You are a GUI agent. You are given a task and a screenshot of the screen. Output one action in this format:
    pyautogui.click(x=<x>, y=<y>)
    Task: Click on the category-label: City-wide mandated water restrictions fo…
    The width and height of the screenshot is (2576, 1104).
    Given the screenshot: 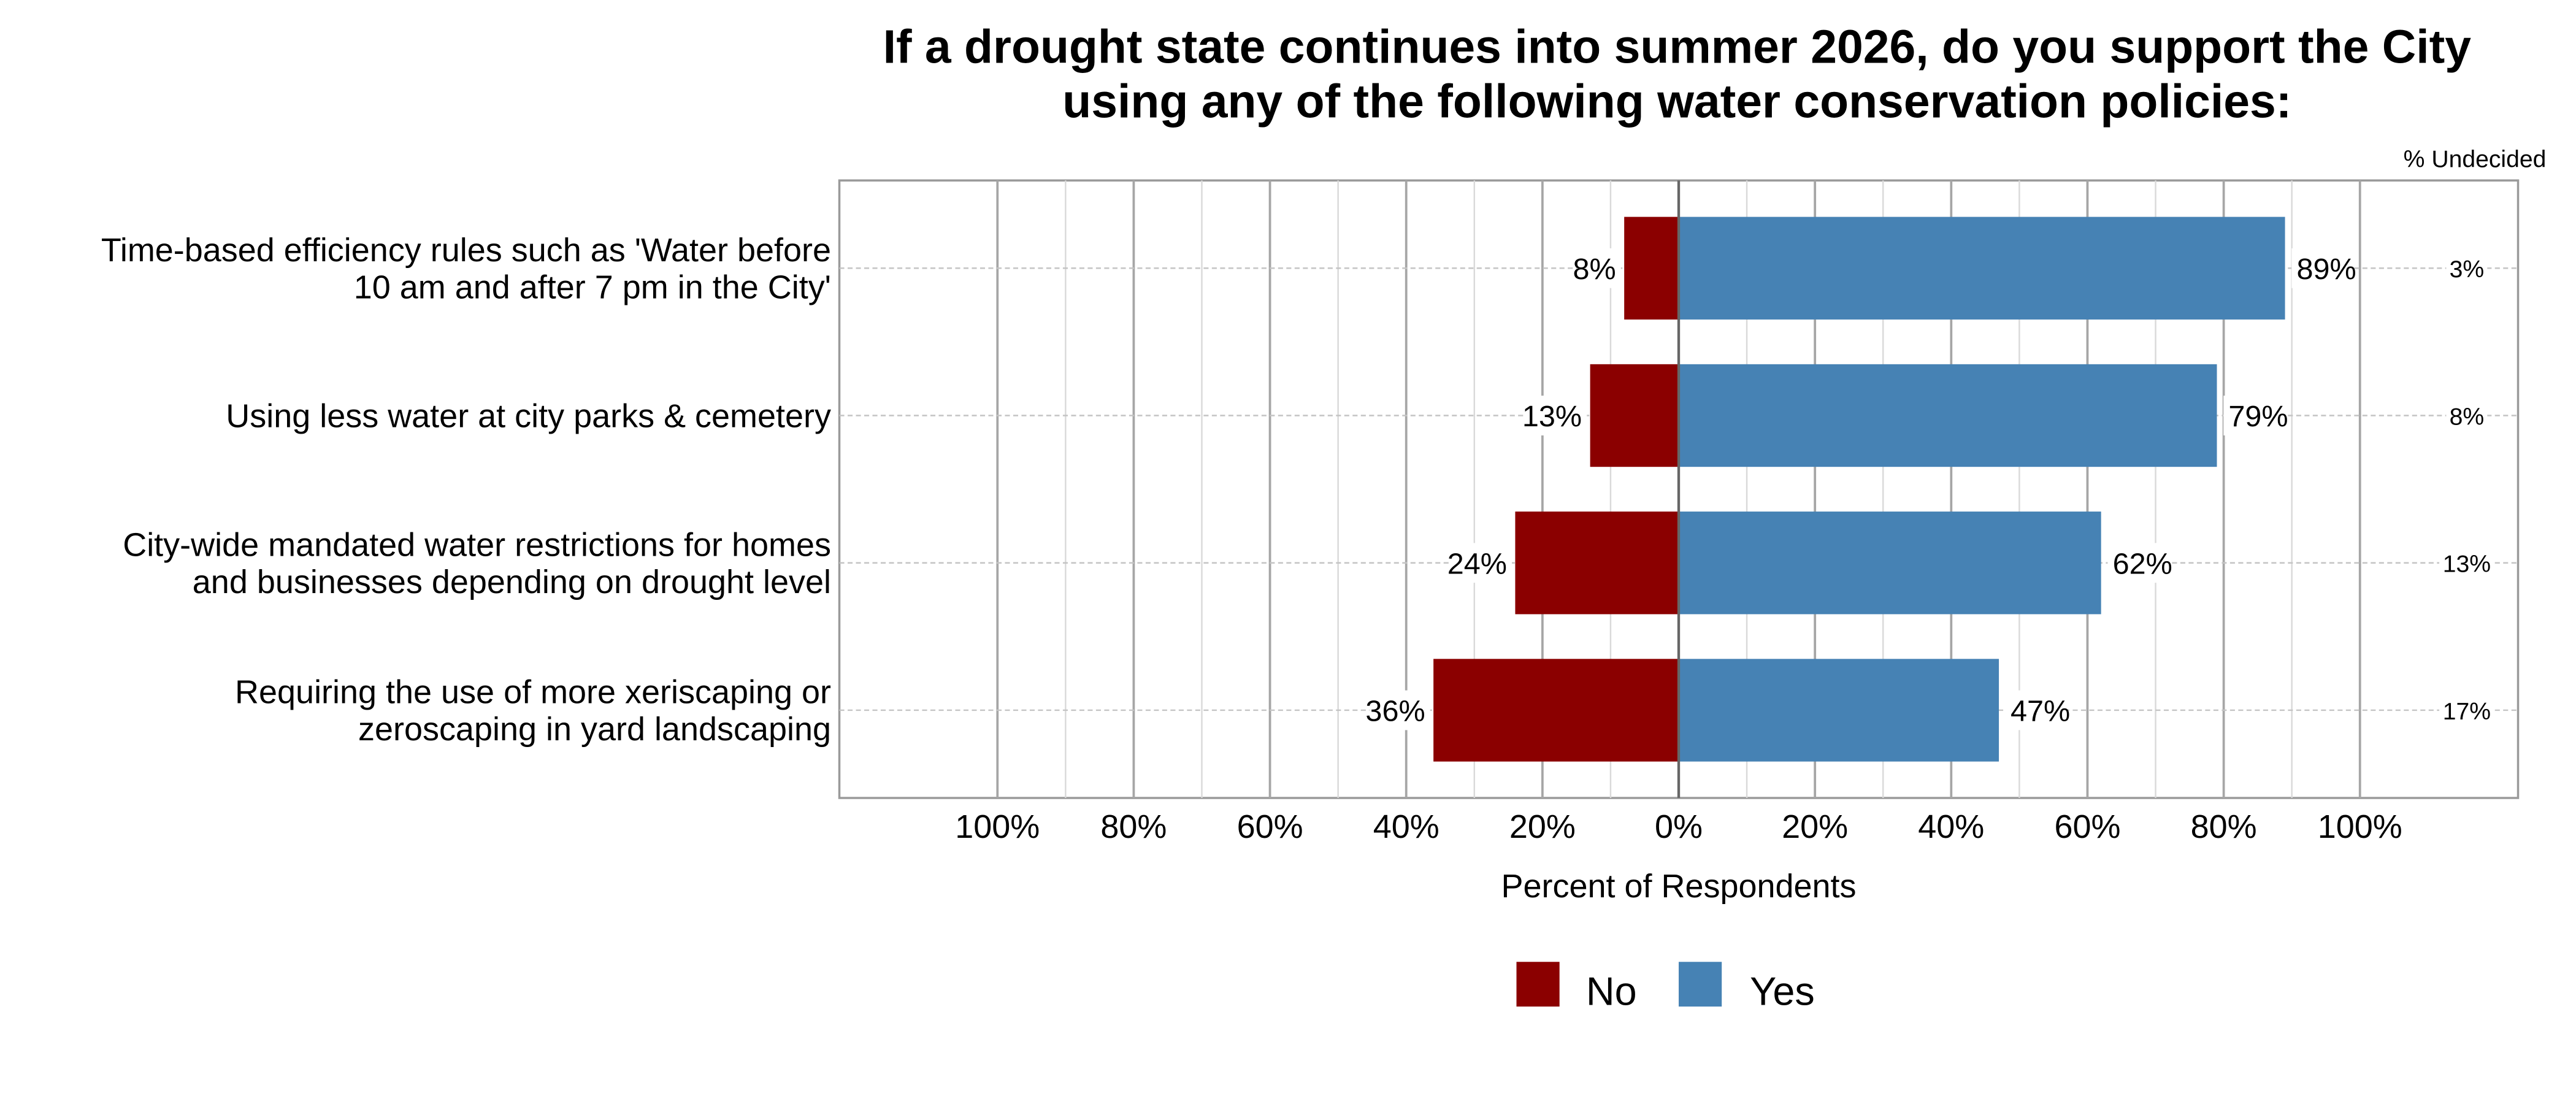 What is the action you would take?
    pyautogui.click(x=477, y=544)
    